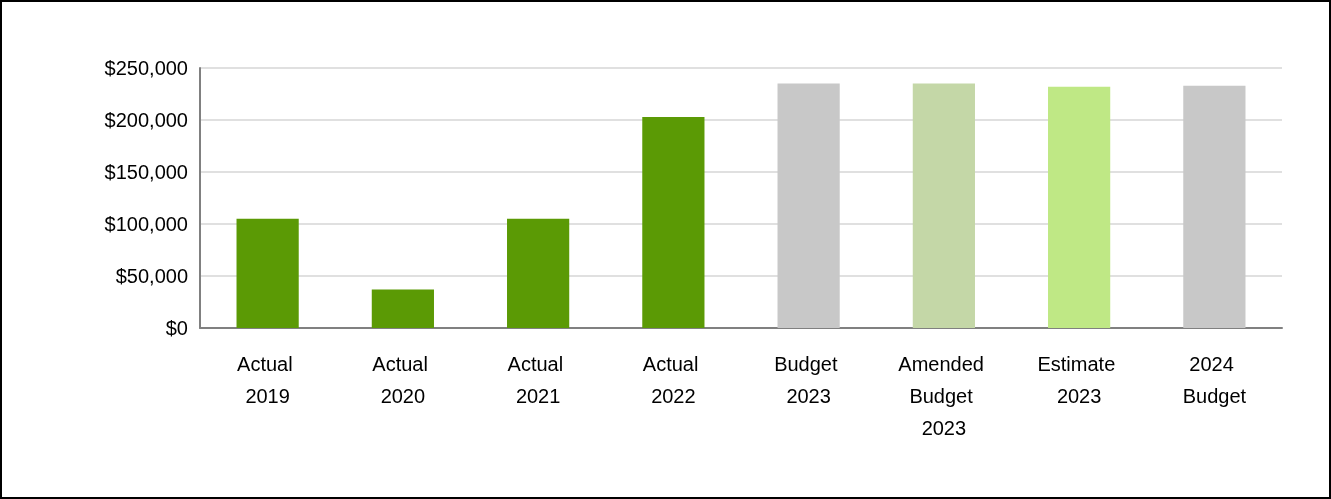 This screenshot has width=1331, height=499. I want to click on y-tick-label: $50,000, so click(151, 276).